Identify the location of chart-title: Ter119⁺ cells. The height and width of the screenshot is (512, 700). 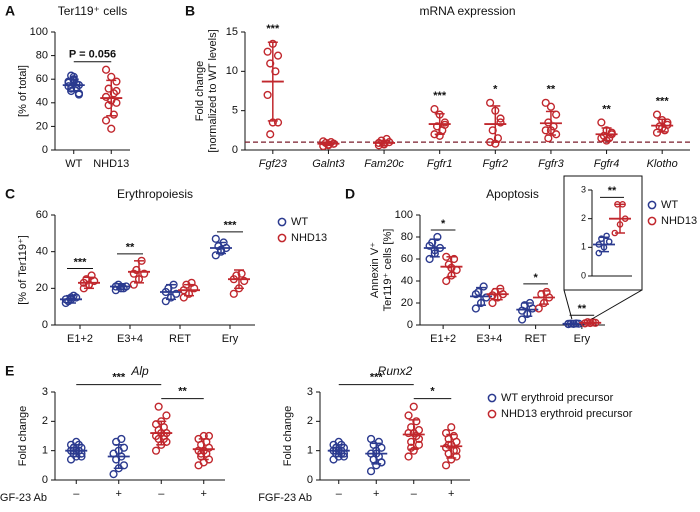
(92, 11).